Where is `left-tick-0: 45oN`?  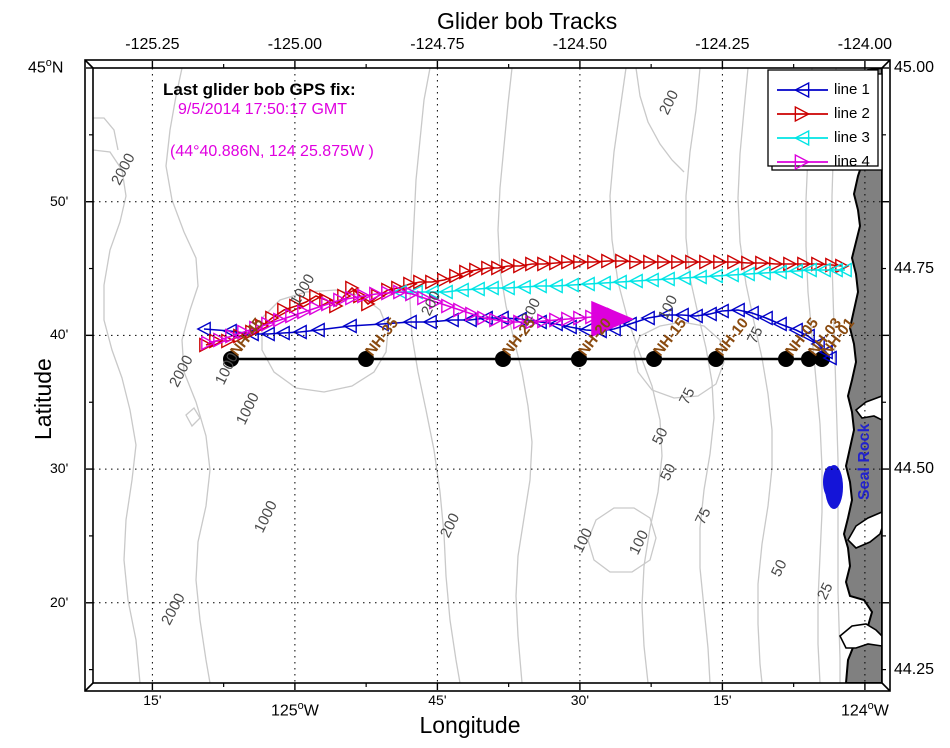
left-tick-0: 45oN is located at coordinates (46, 67).